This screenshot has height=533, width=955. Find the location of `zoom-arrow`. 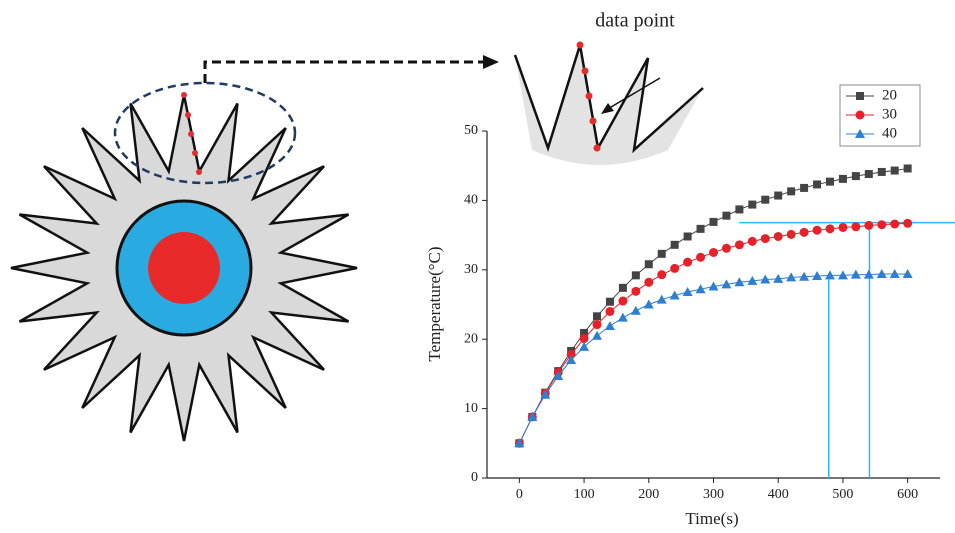

zoom-arrow is located at coordinates (344, 71).